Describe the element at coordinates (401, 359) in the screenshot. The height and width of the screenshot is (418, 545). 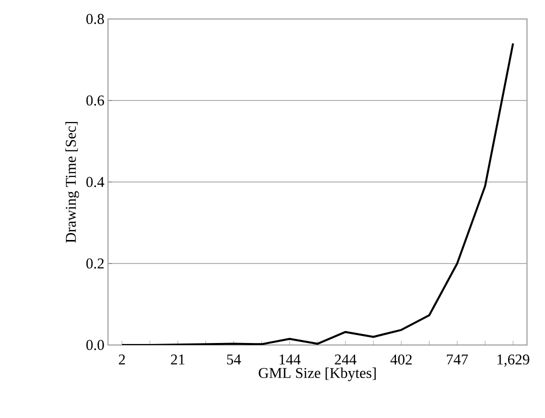
I see `x-tick-label: 402` at that location.